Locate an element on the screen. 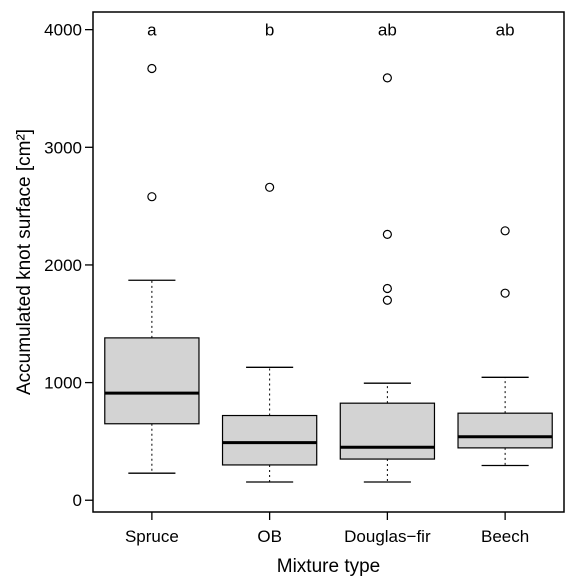 The height and width of the screenshot is (579, 576). x-axis: Spruce OB Douglas−fir Beech is located at coordinates (327, 529).